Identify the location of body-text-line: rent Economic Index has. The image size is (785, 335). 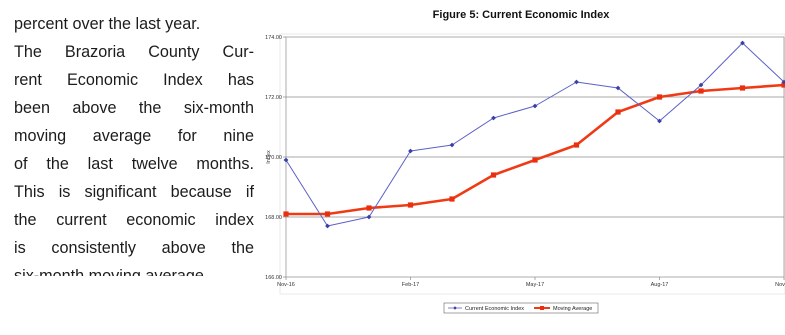
(134, 80).